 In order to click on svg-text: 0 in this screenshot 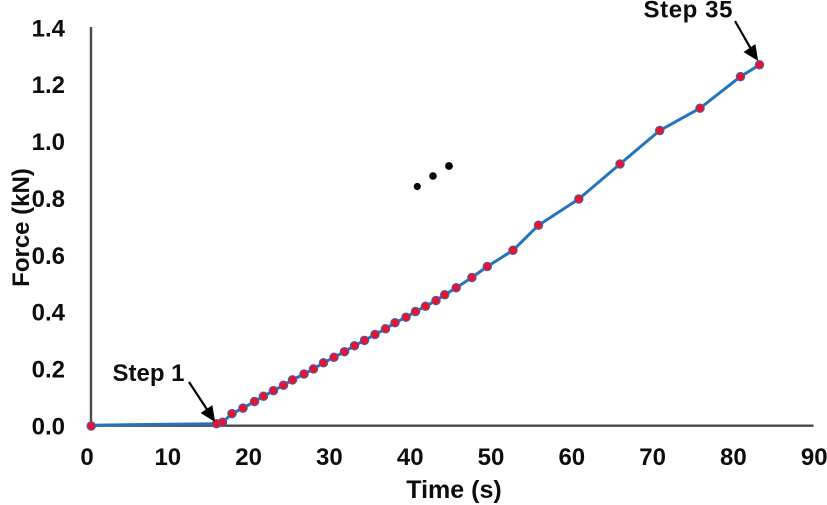, I will do `click(86, 457)`.